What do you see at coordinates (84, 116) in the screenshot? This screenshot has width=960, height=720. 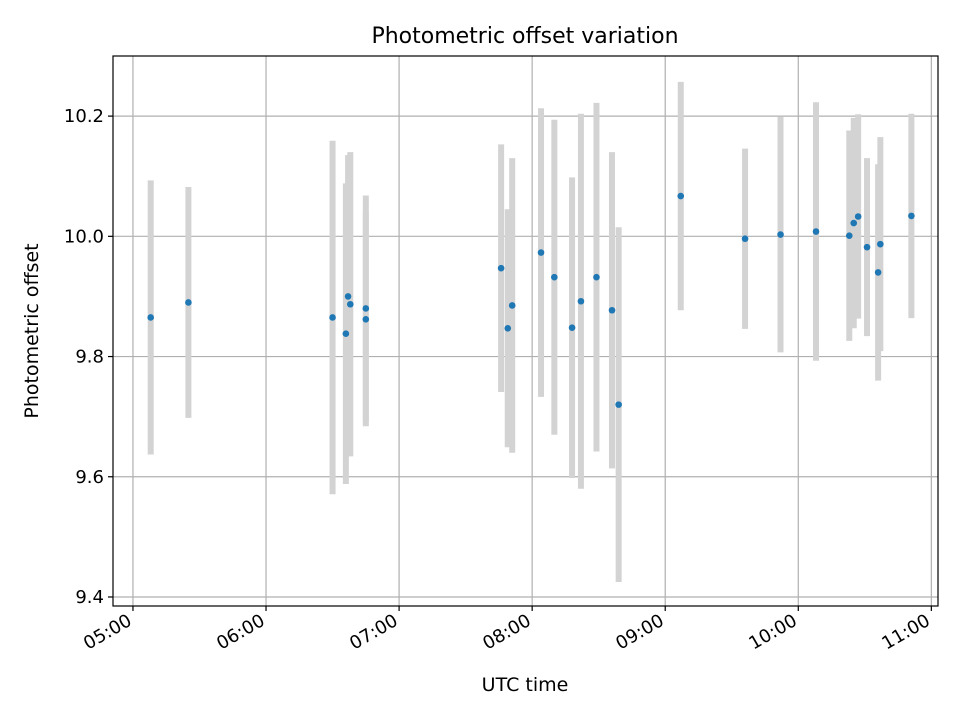 I see `y-tick-label: 10.2` at bounding box center [84, 116].